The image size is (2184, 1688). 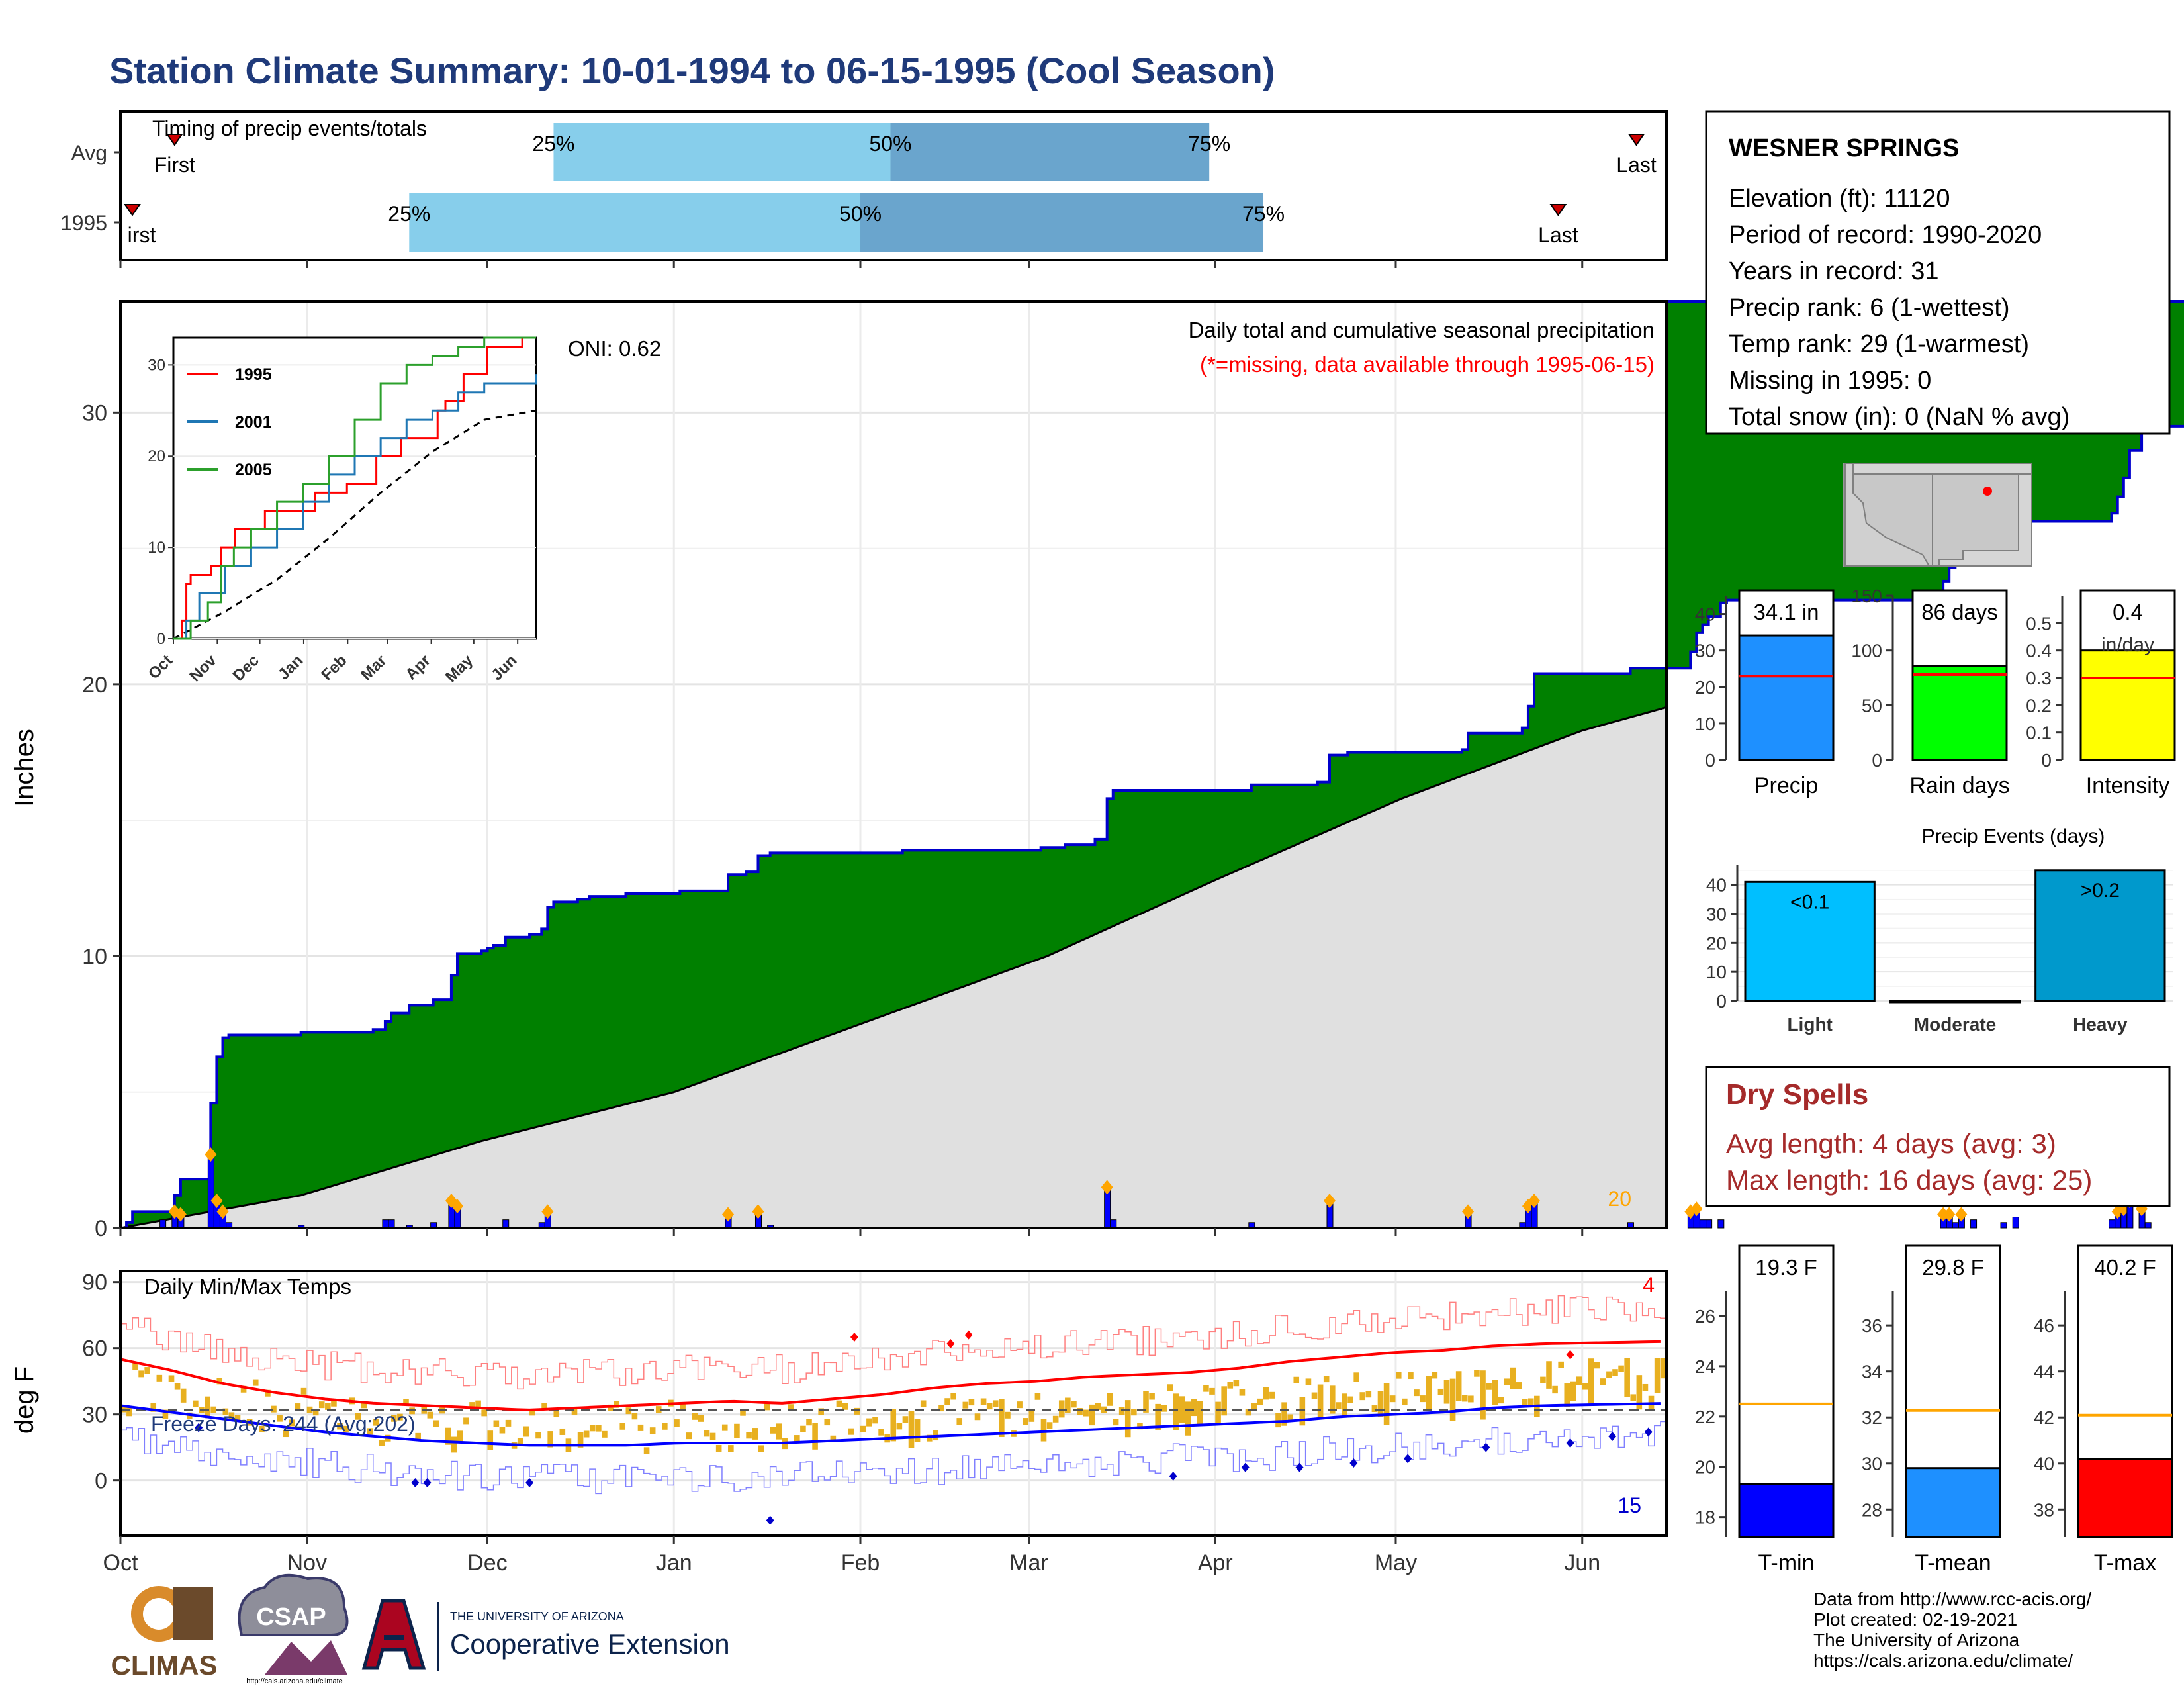 I want to click on record-min-line, so click(x=893, y=1458).